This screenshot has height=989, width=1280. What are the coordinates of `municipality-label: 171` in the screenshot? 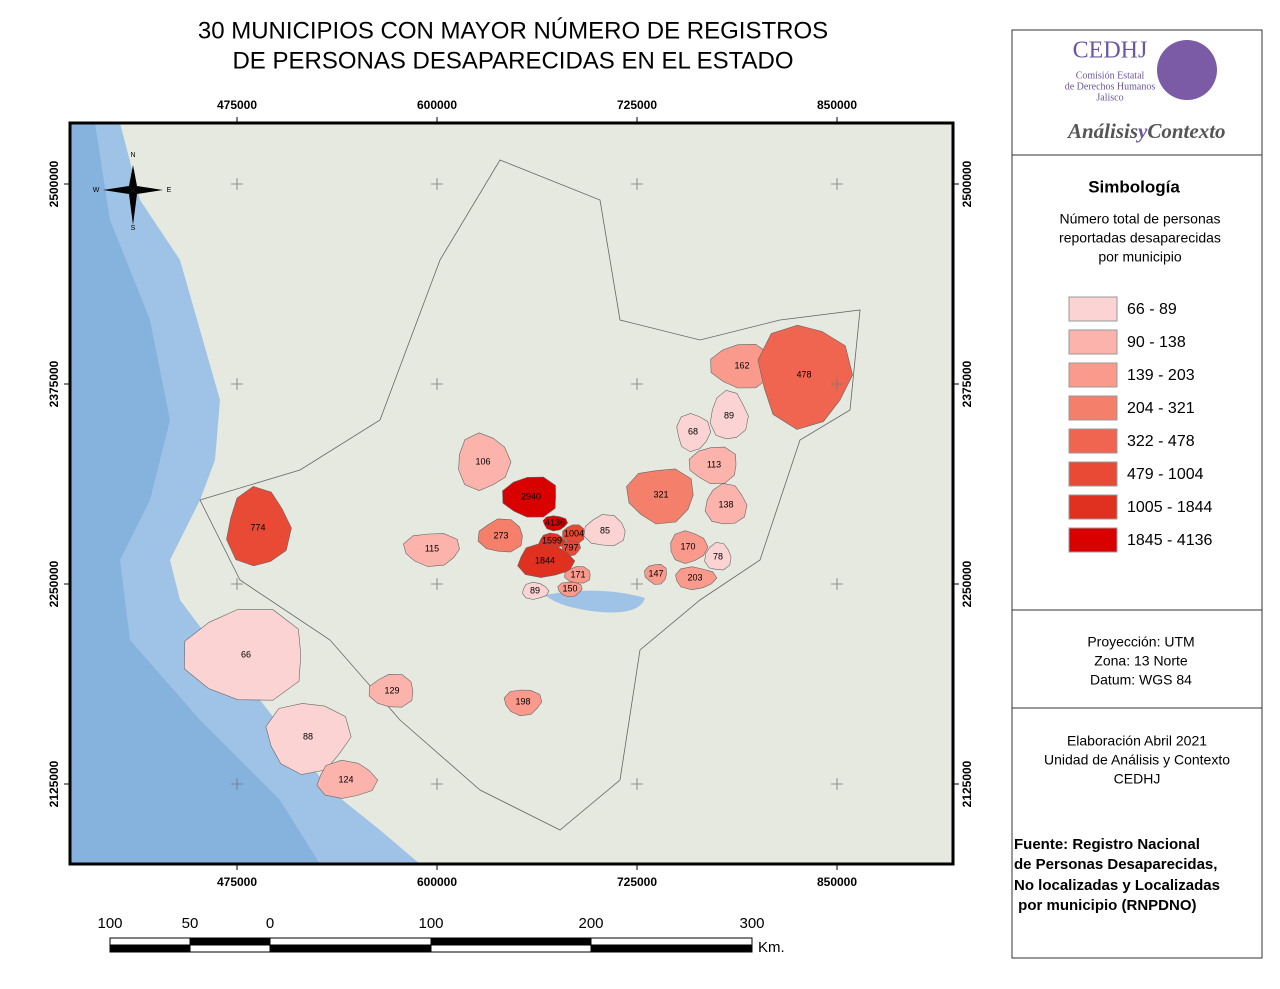 It's located at (577, 574).